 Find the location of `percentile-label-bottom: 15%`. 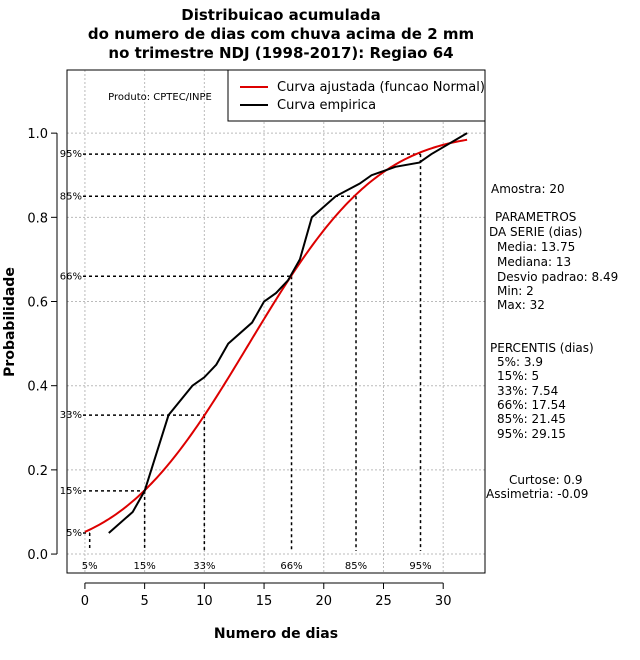

percentile-label-bottom: 15% is located at coordinates (145, 566).